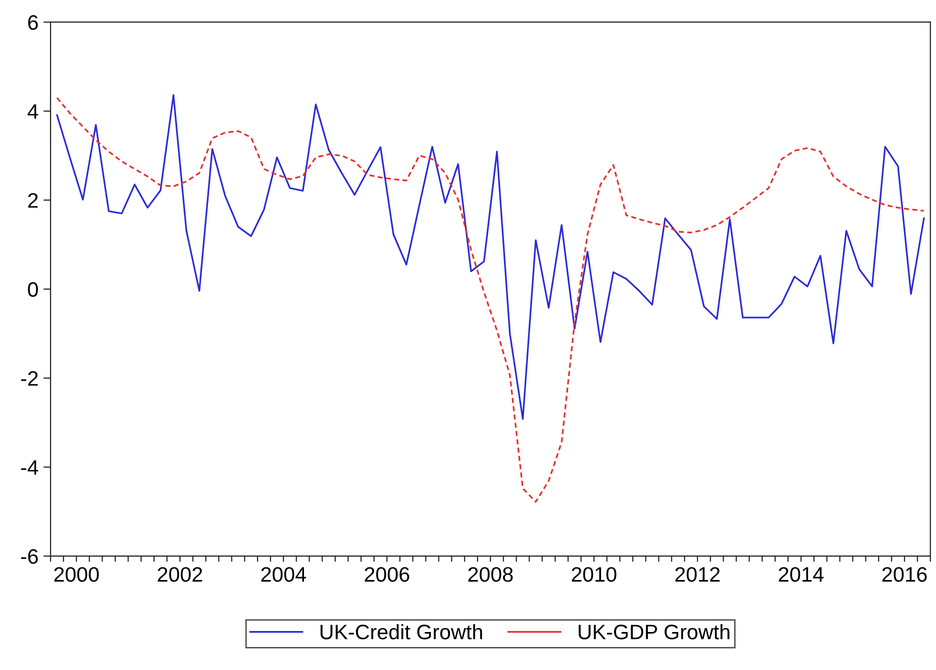 Image resolution: width=936 pixels, height=670 pixels. Describe the element at coordinates (697, 574) in the screenshot. I see `x-tick-label: 2012` at that location.